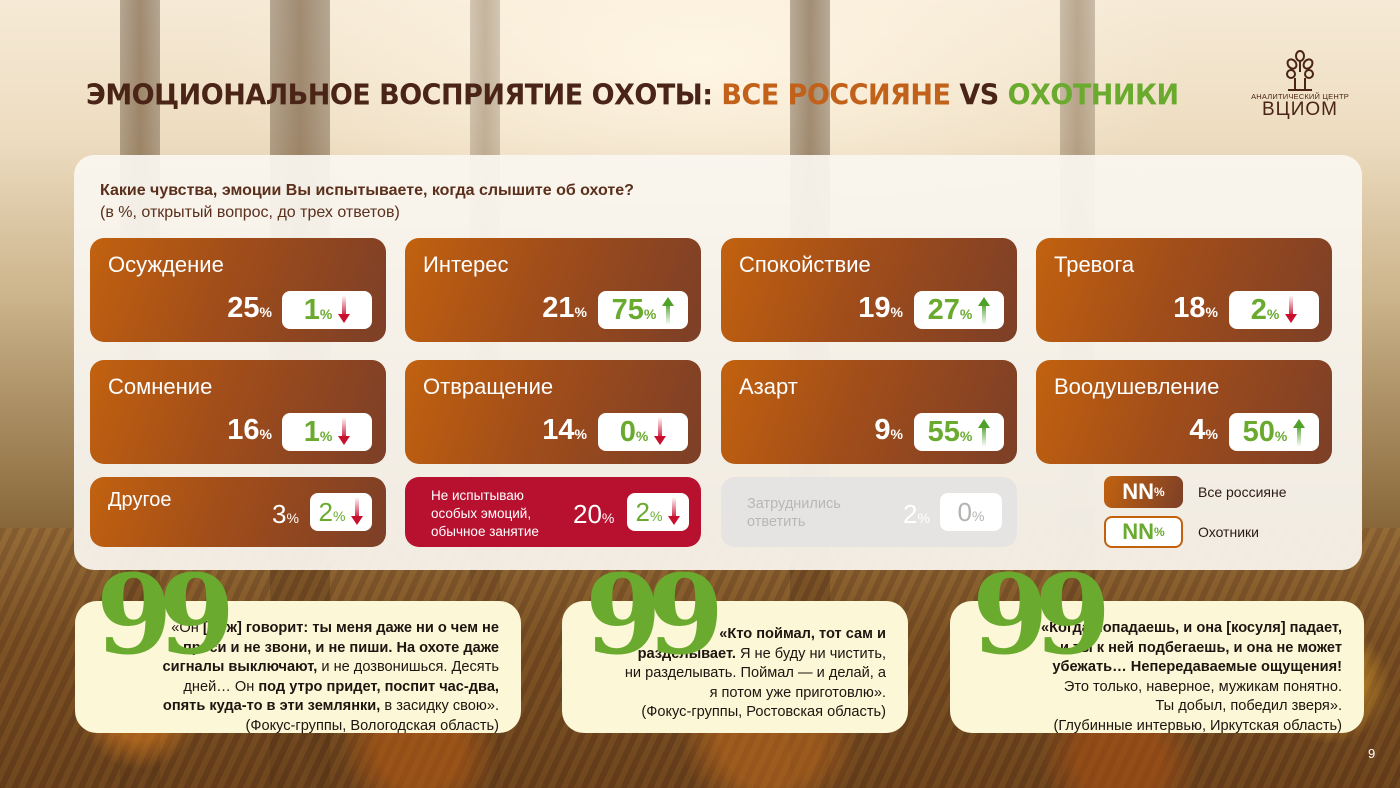 The image size is (1400, 788). I want to click on all-russians-value: 16%, so click(249, 430).